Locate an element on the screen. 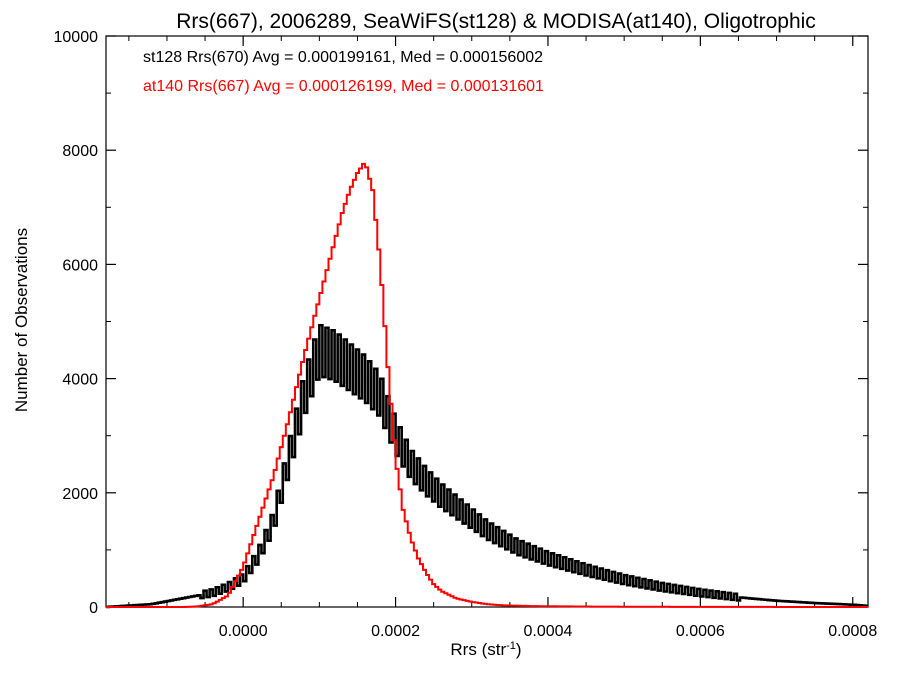 This screenshot has width=900, height=675. x-tick-label: 0.0008 is located at coordinates (852, 631).